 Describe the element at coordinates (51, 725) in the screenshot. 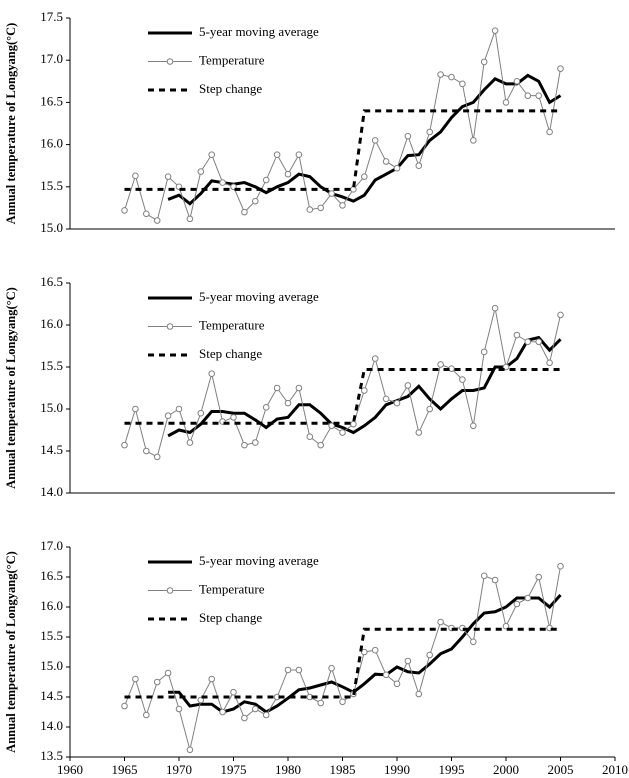

I see `y-tick-label: 14.0` at that location.